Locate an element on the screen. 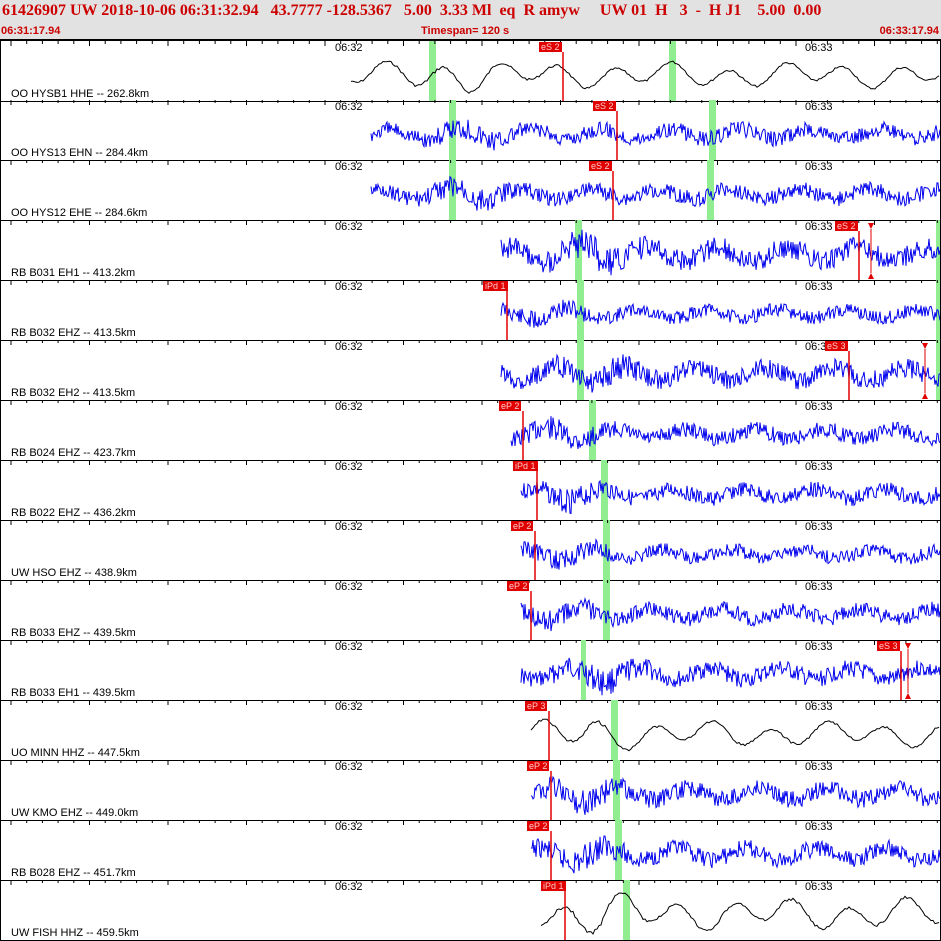 The width and height of the screenshot is (941, 941). channel-label: UO MINN HHZ -- 447.5km is located at coordinates (75, 753).